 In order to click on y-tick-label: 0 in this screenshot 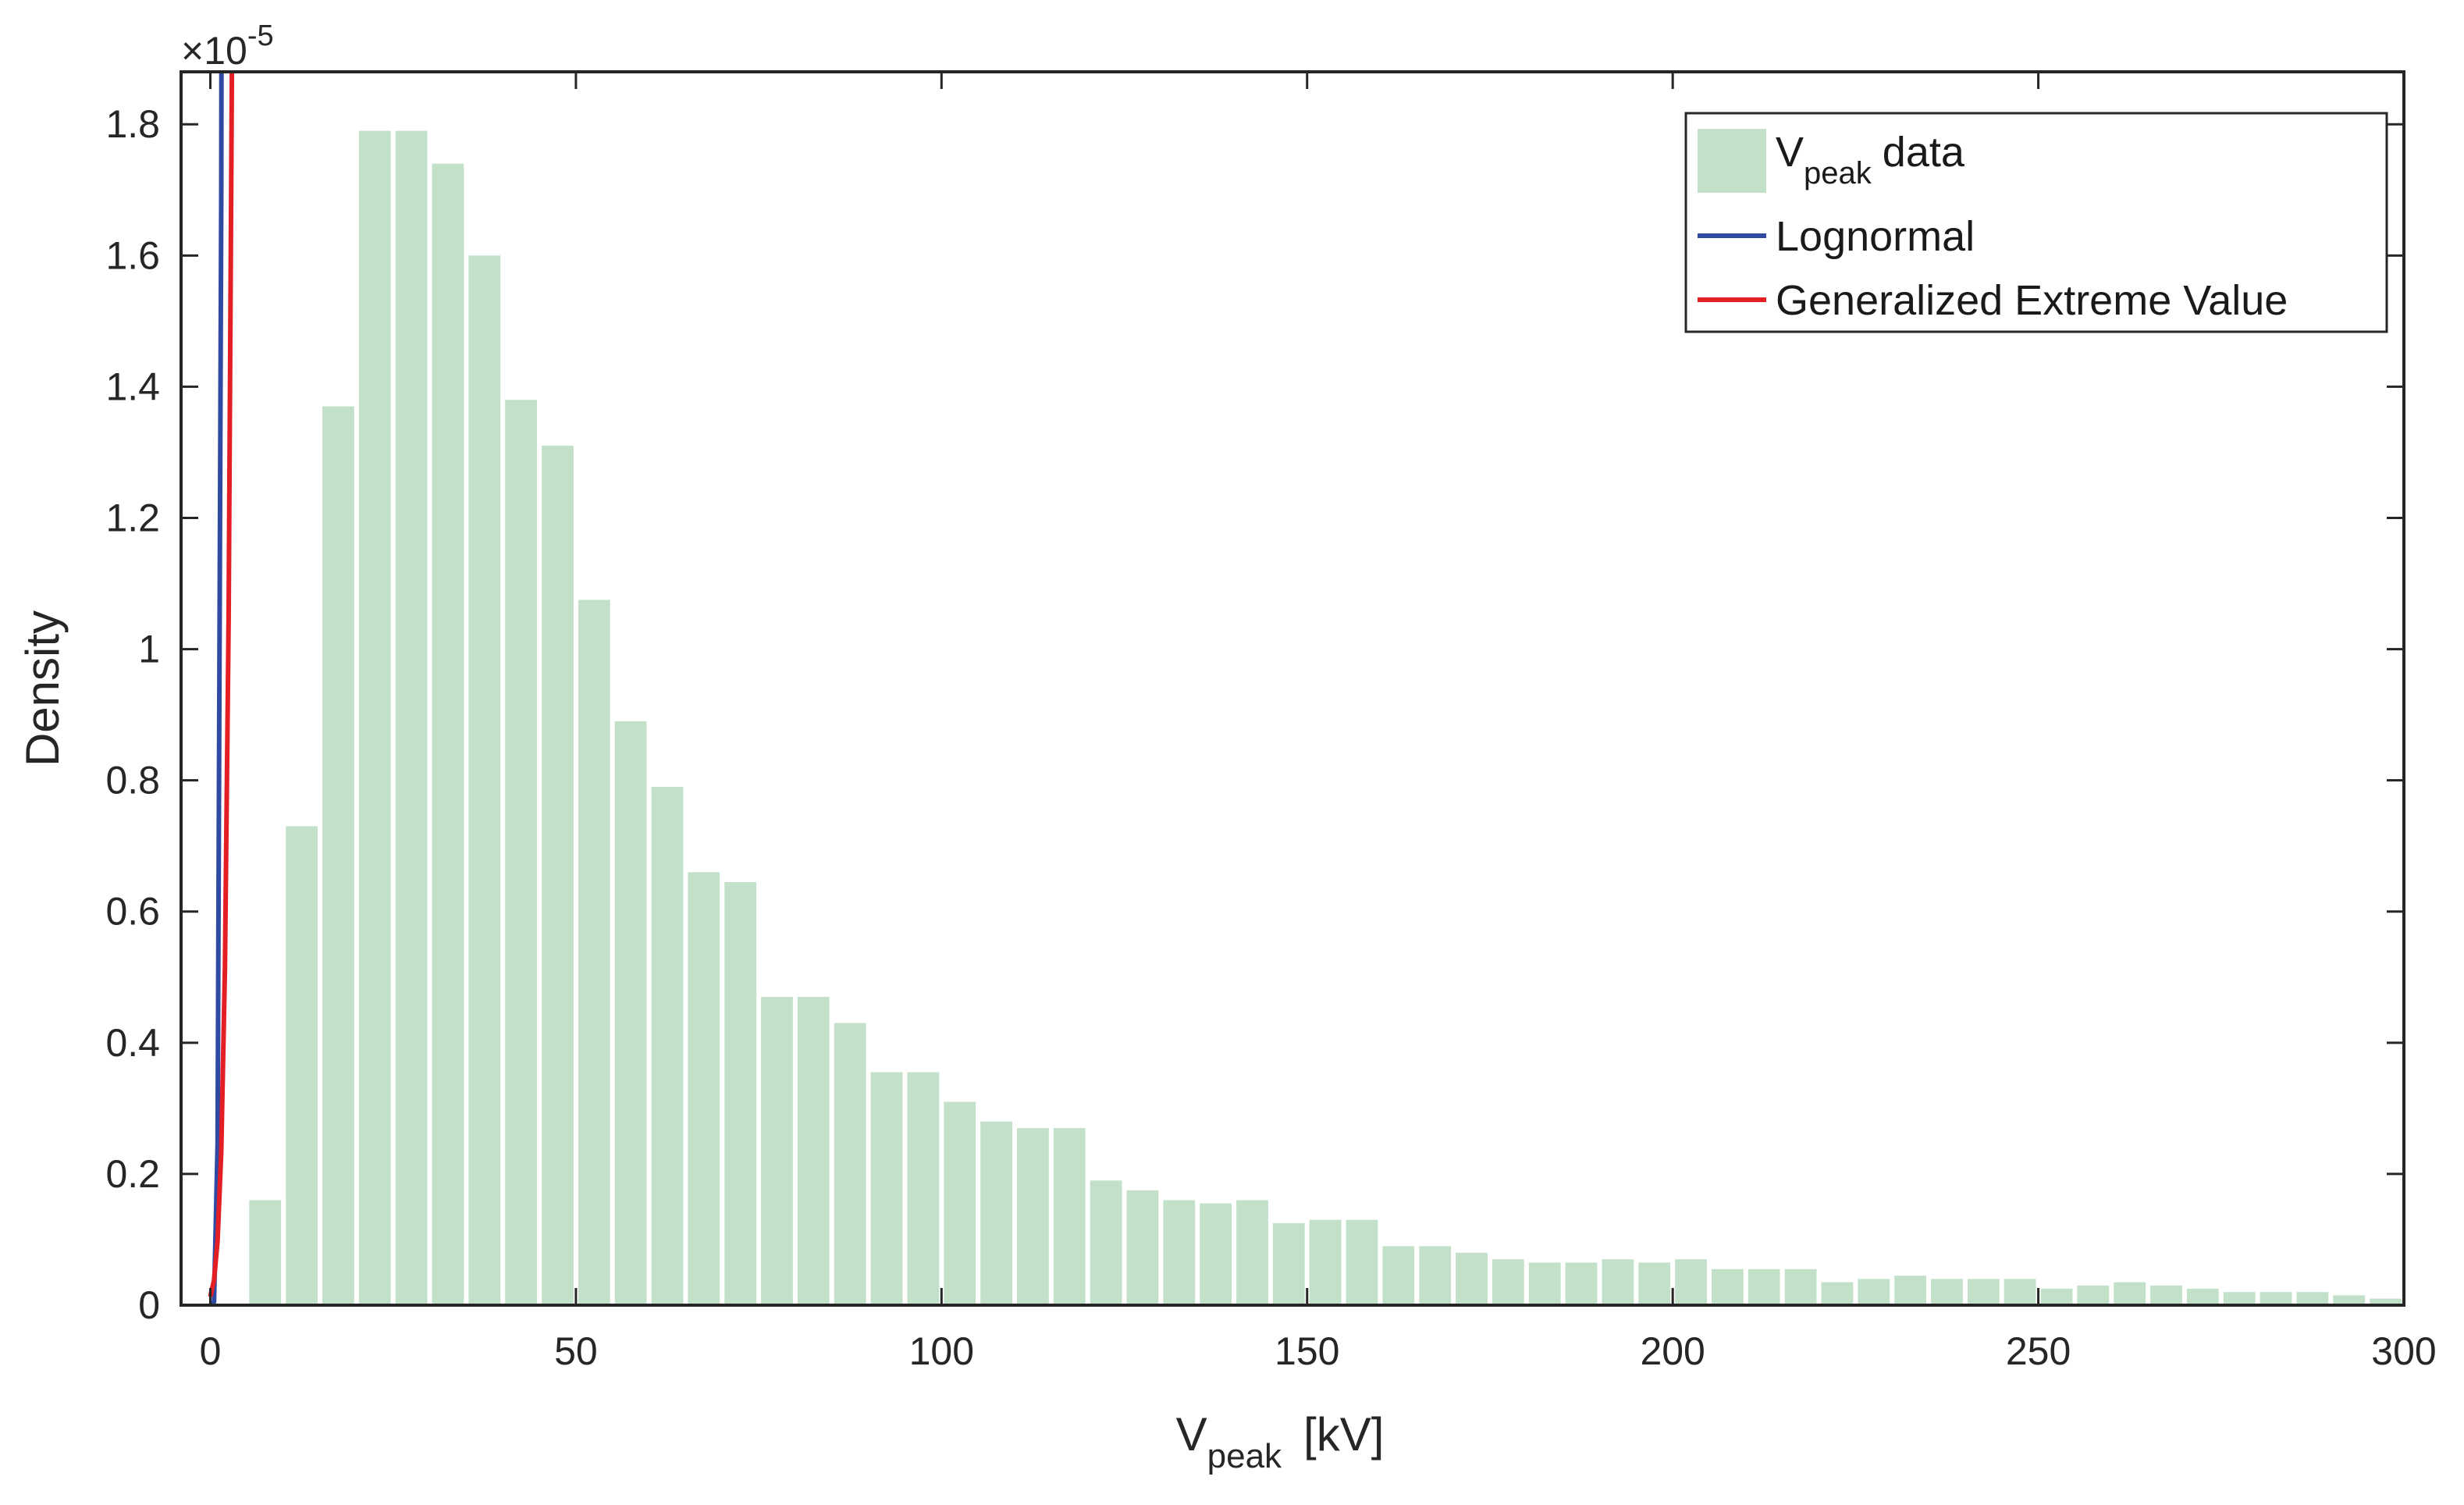, I will do `click(149, 1305)`.